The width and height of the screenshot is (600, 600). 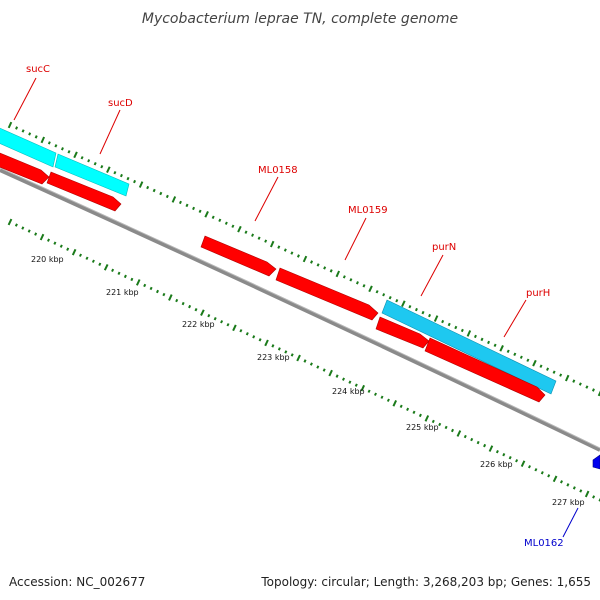 I want to click on gene-label-ML0162: ML0162, so click(x=544, y=543).